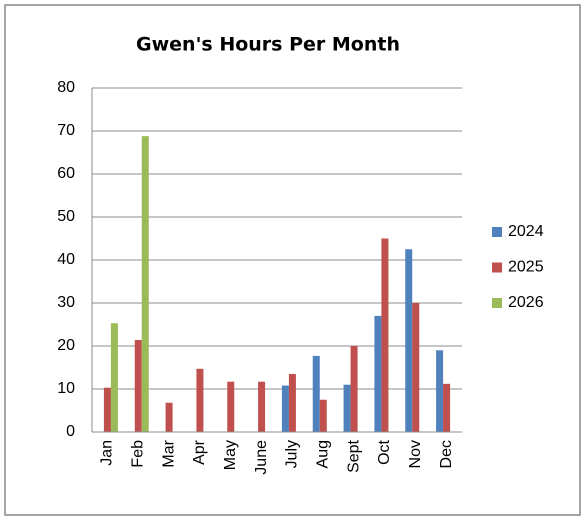 The width and height of the screenshot is (586, 520). Describe the element at coordinates (70, 431) in the screenshot. I see `y-tick-label: 0` at that location.